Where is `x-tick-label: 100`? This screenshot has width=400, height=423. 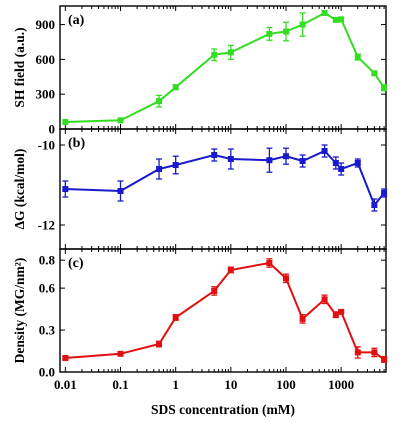
x-tick-label: 100 is located at coordinates (286, 384).